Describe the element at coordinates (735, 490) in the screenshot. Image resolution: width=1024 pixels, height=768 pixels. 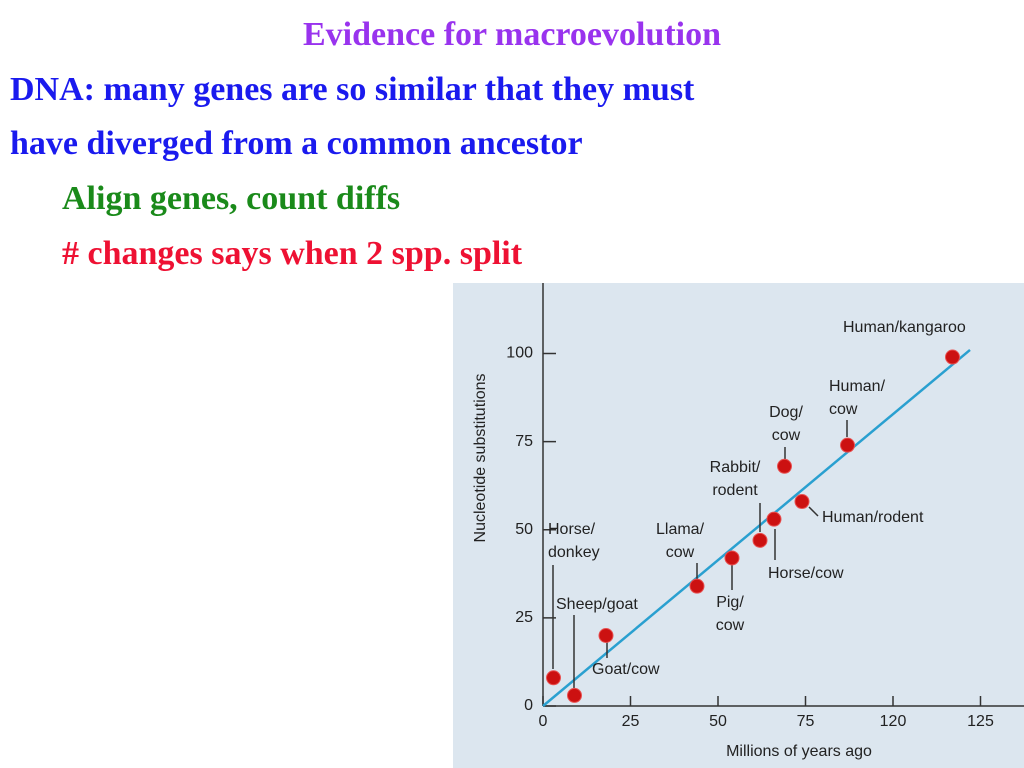
I see `point-label: rodent` at that location.